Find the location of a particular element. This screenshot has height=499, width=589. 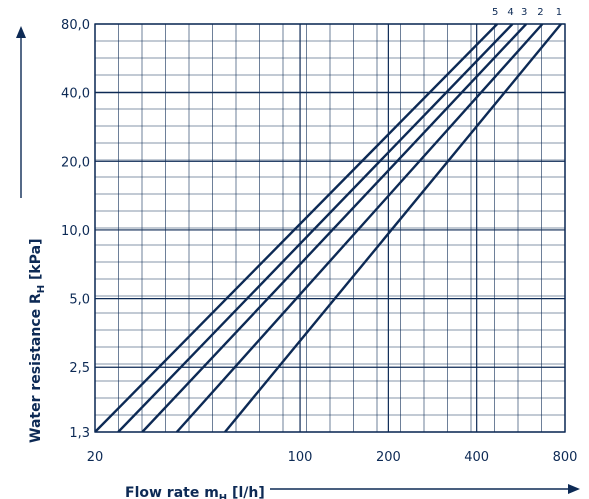

x-tick-label: 400 is located at coordinates (476, 457).